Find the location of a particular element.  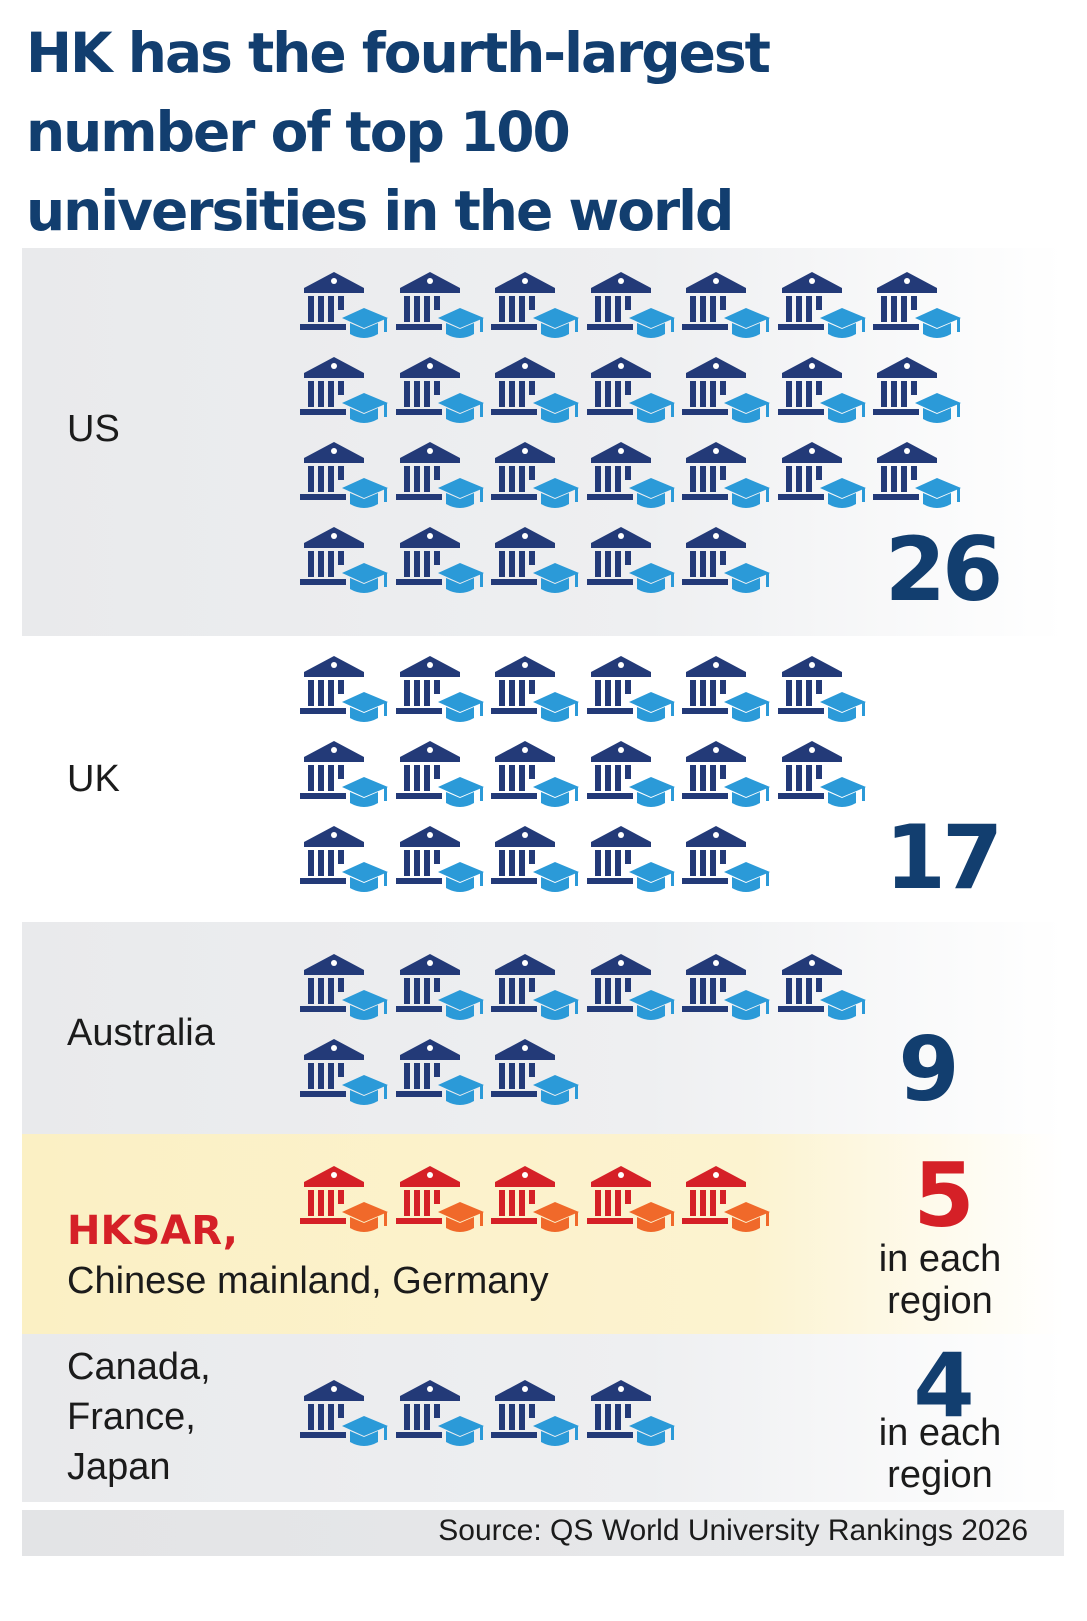

category-label-uk: UK is located at coordinates (93, 779).